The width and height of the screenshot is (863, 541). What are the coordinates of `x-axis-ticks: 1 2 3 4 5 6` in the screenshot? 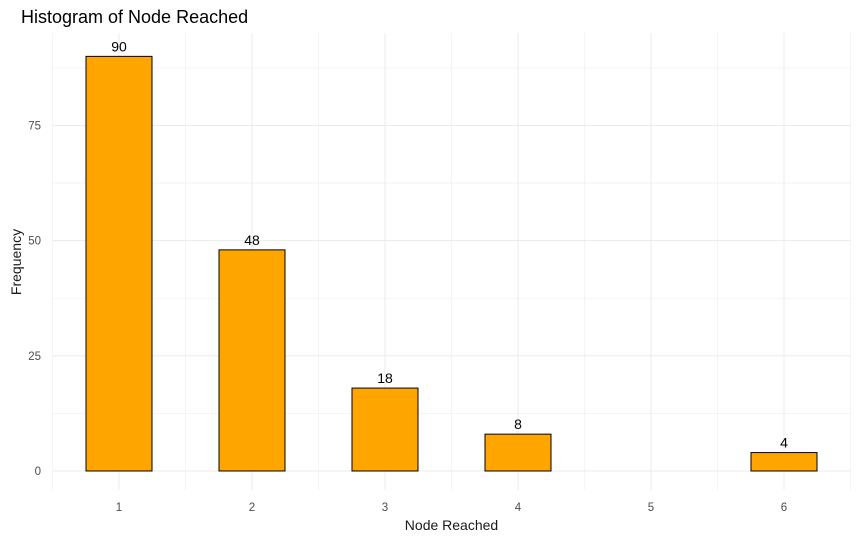 It's located at (451, 508).